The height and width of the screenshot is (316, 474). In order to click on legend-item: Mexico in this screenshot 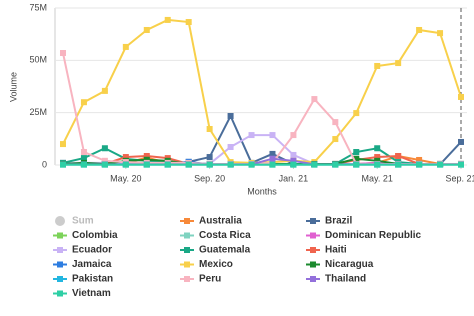, I will do `click(206, 264)`.